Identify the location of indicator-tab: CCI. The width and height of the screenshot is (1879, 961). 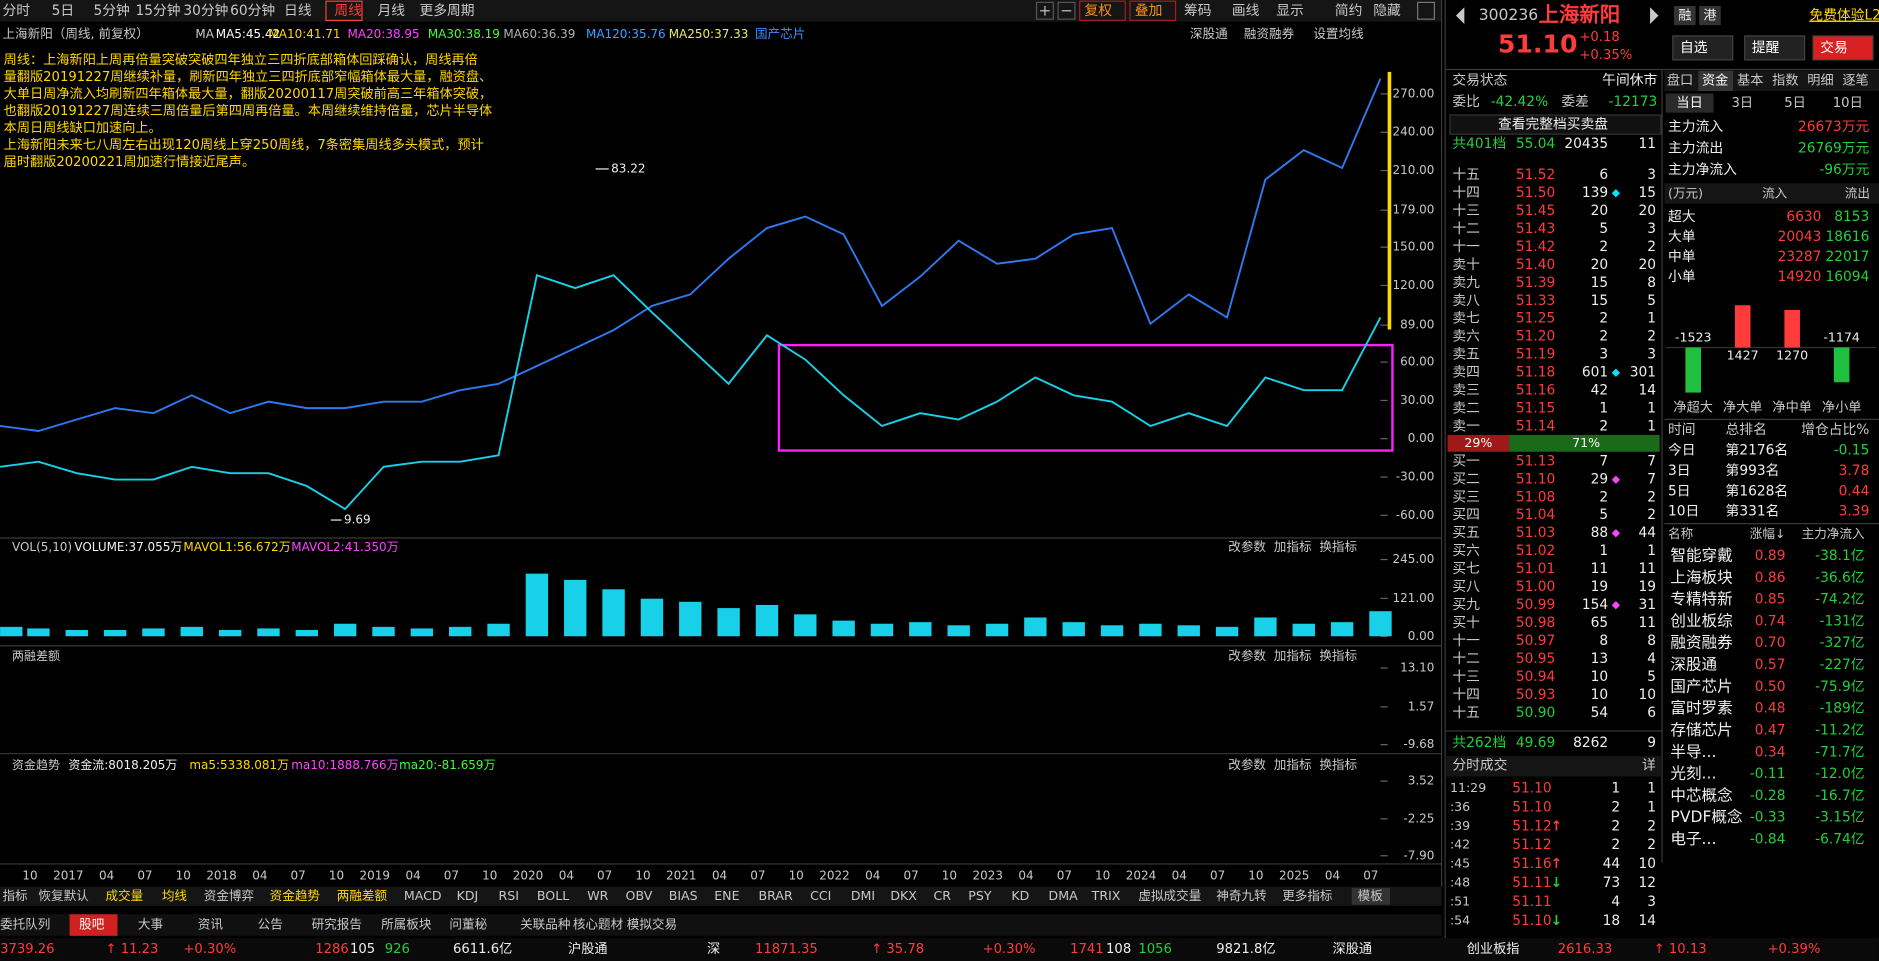
(820, 895).